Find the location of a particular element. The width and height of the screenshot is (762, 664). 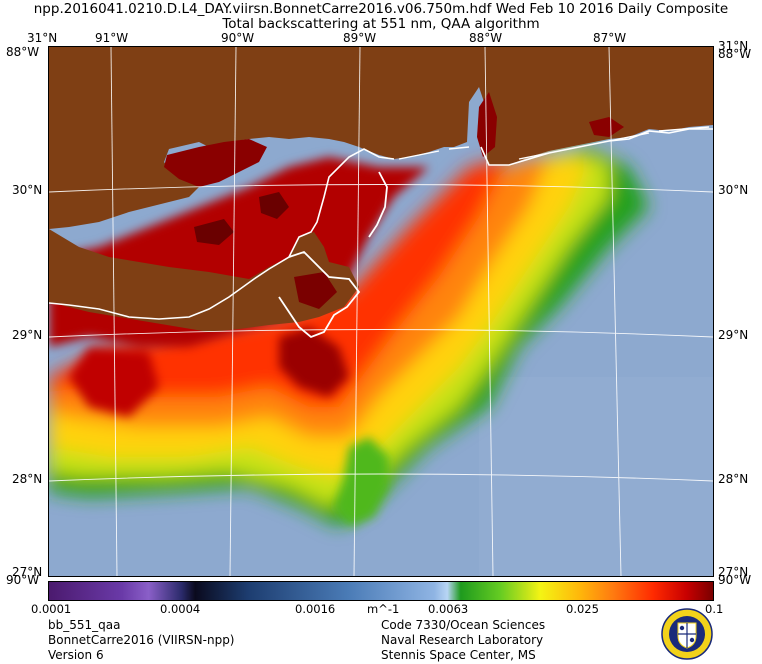

lat-label-30n-left: 30°N is located at coordinates (27, 190).